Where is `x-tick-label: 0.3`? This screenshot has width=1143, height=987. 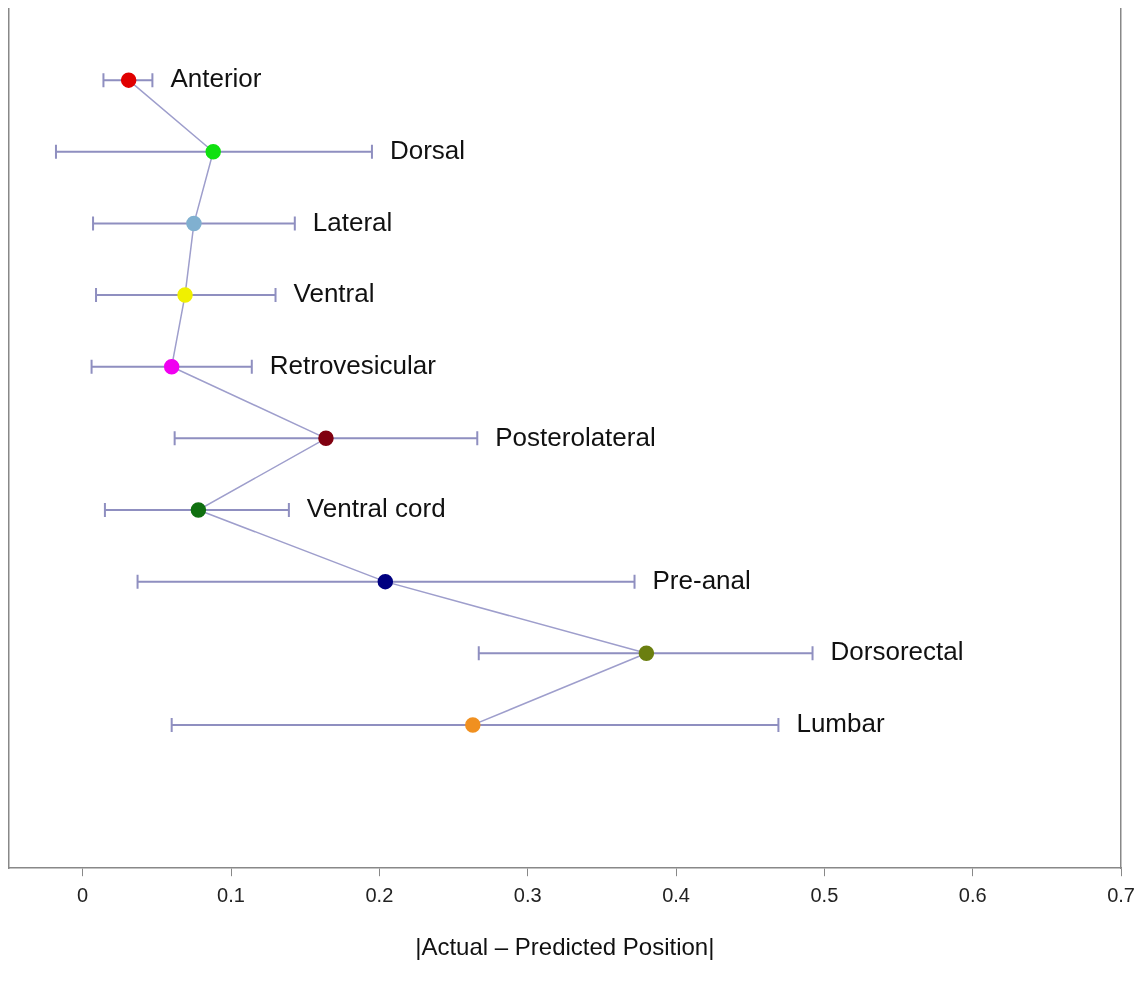 x-tick-label: 0.3 is located at coordinates (527, 894).